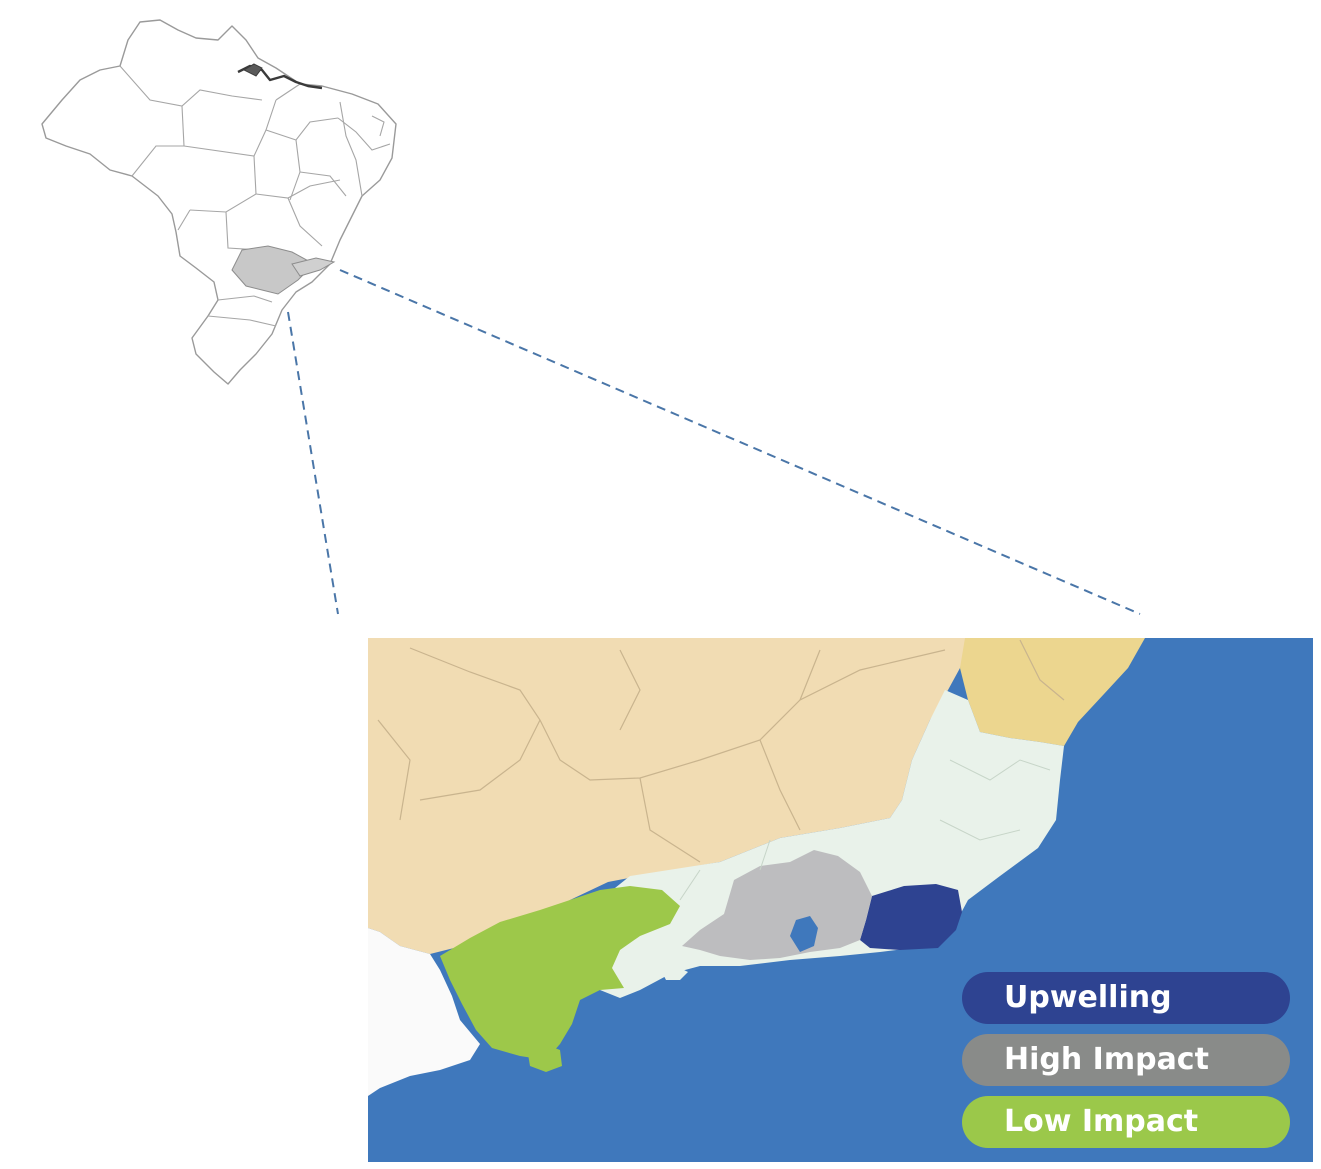 Image resolution: width=1321 pixels, height=1169 pixels. Describe the element at coordinates (313, 267) in the screenshot. I see `highlighted-state-coast` at that location.